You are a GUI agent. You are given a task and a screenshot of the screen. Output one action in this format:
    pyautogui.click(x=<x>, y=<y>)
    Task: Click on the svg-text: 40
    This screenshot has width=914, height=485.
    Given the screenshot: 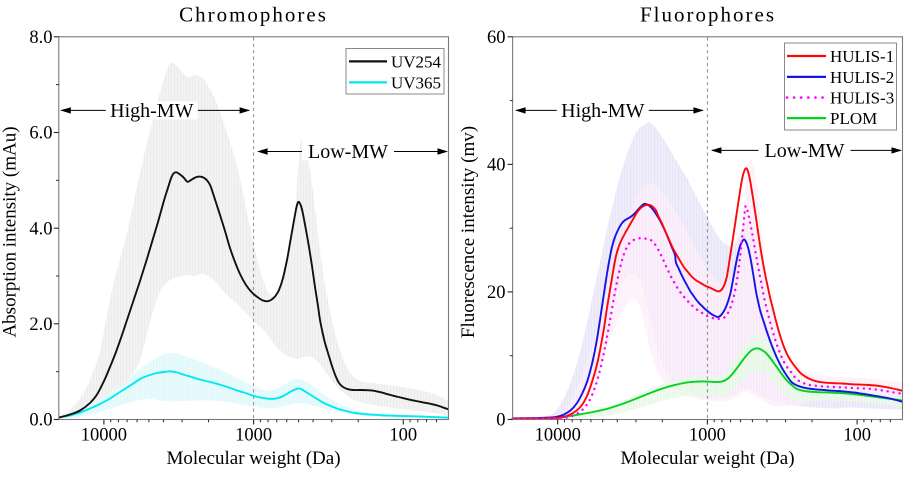 What is the action you would take?
    pyautogui.click(x=496, y=166)
    